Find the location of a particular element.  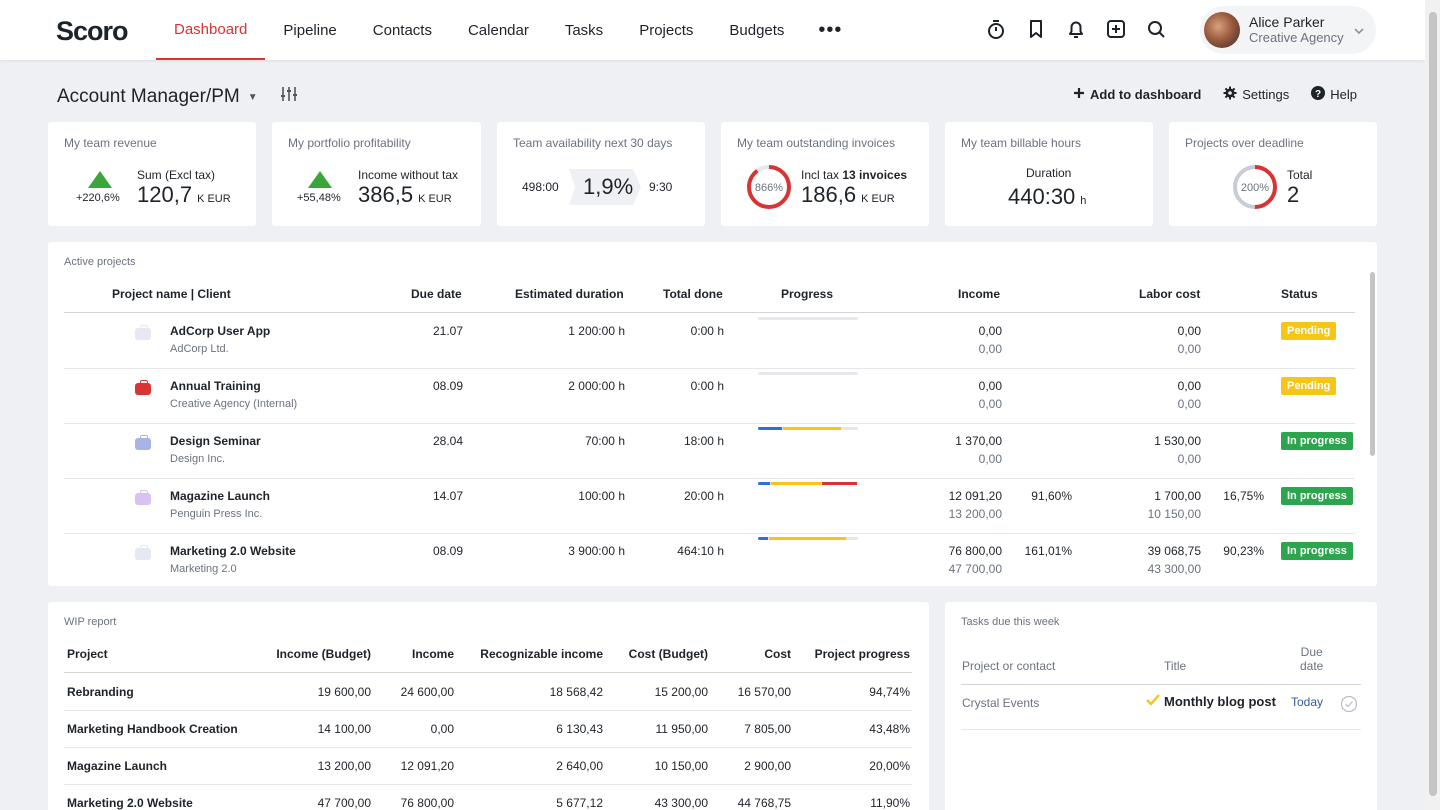

wip-project-name: Rebranding is located at coordinates (100, 692).